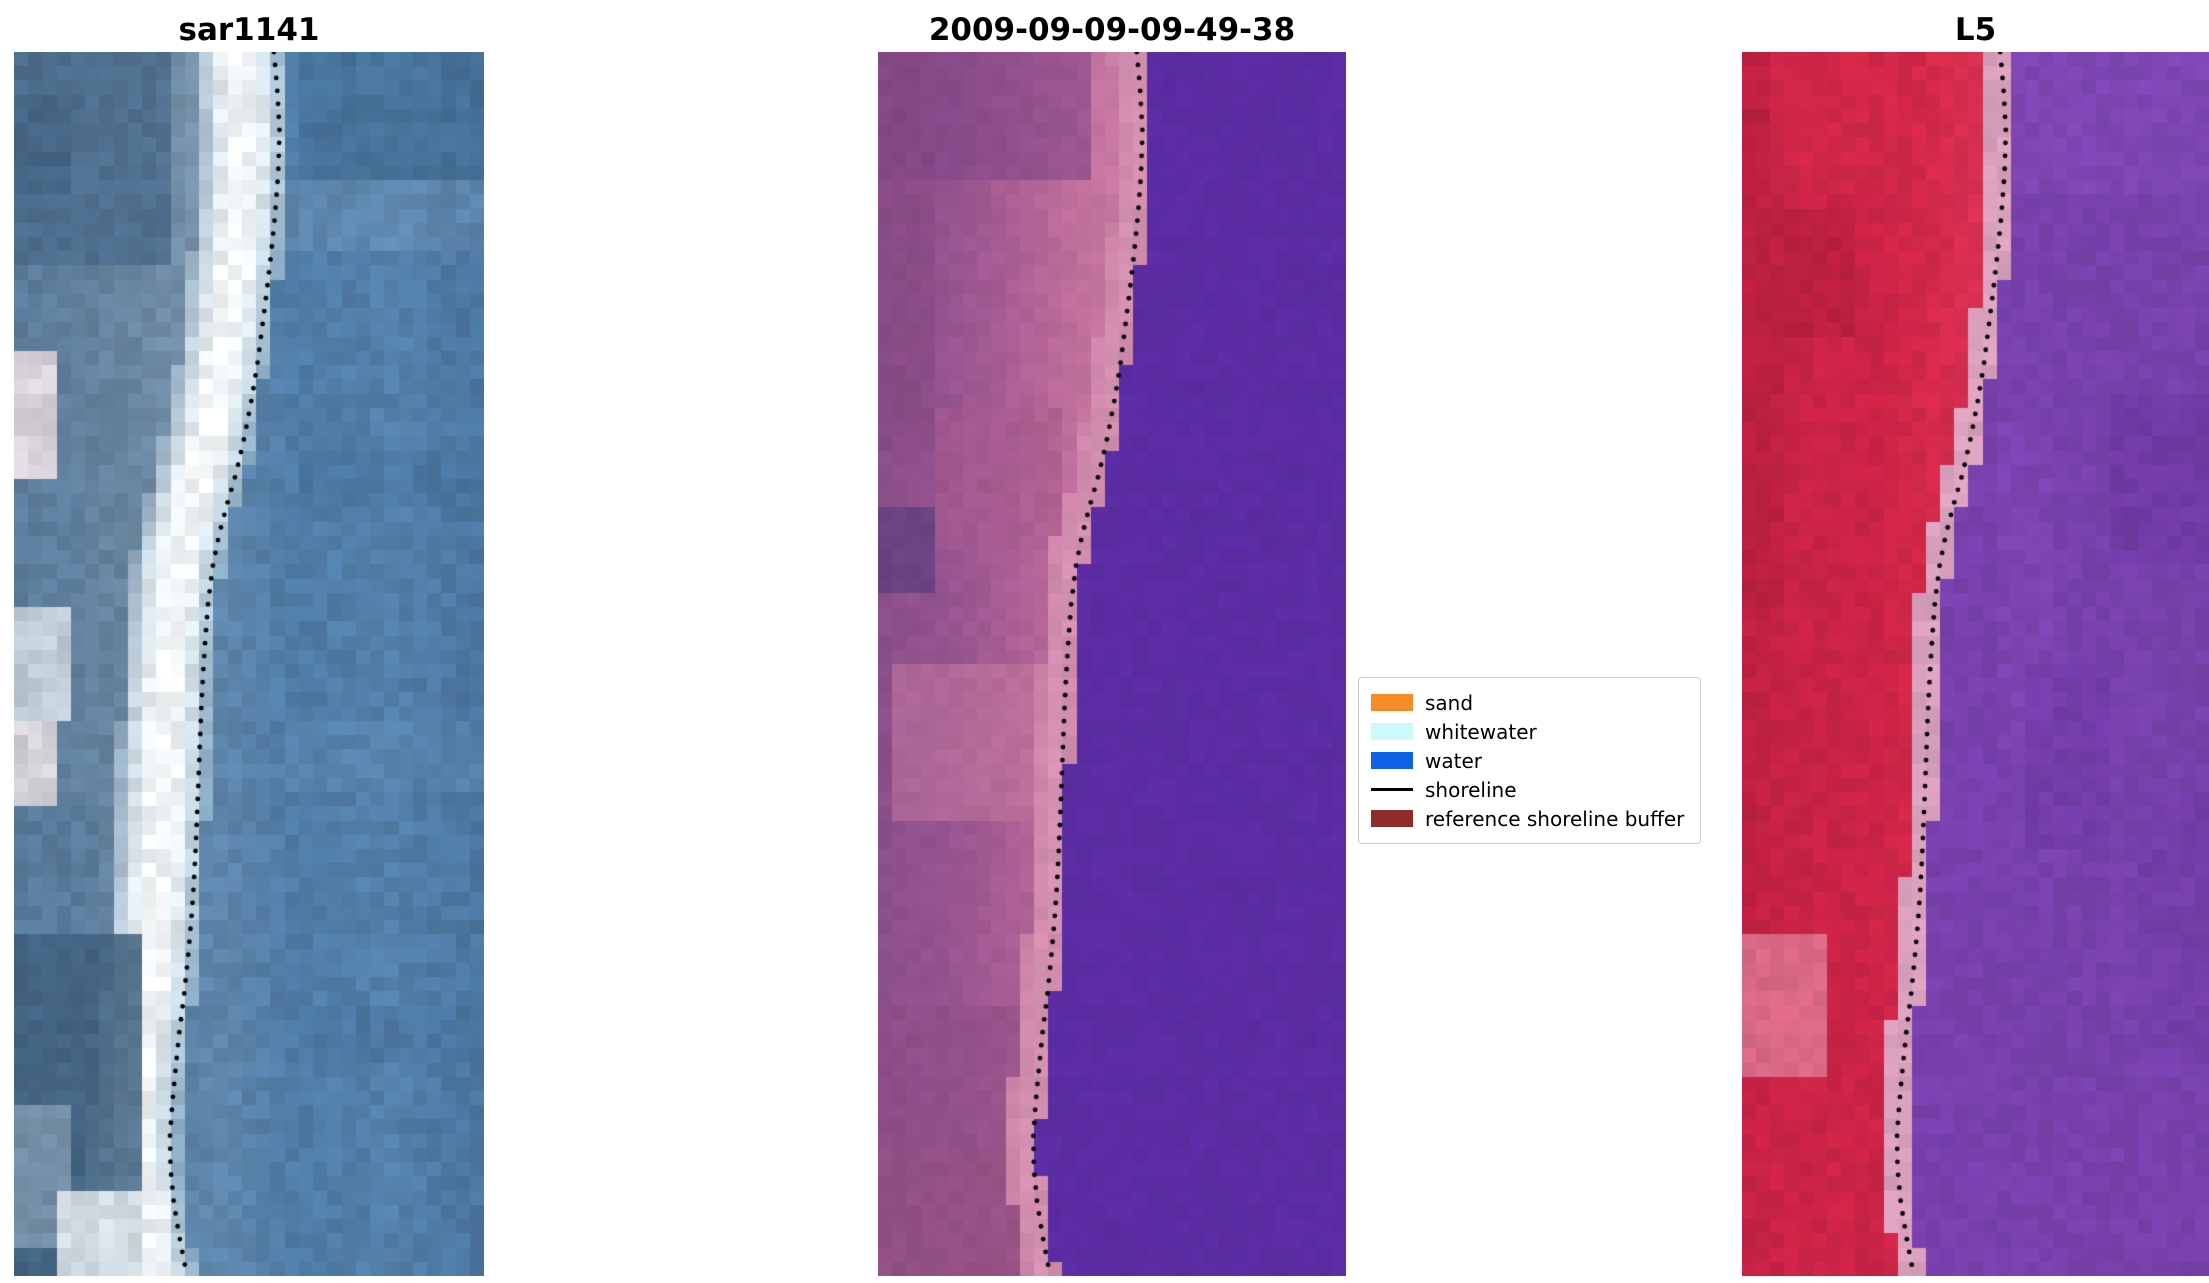  Describe the element at coordinates (1471, 789) in the screenshot. I see `legend-label-shoreline: shoreline` at that location.